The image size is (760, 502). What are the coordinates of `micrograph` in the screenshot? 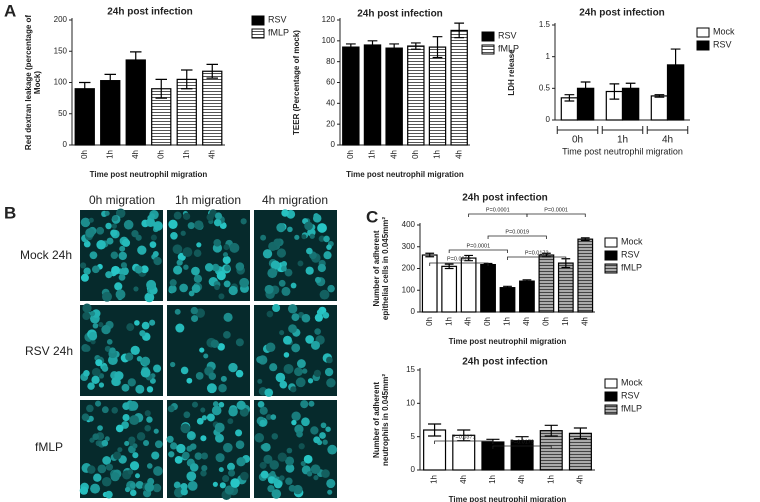 It's located at (208, 350).